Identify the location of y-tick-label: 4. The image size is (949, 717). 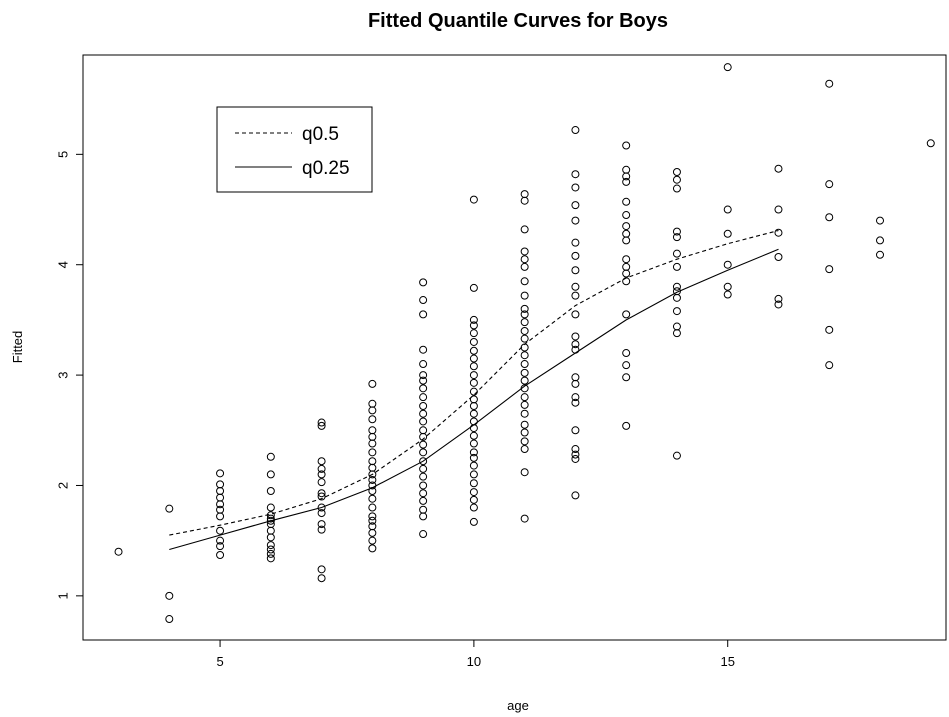
(63, 264).